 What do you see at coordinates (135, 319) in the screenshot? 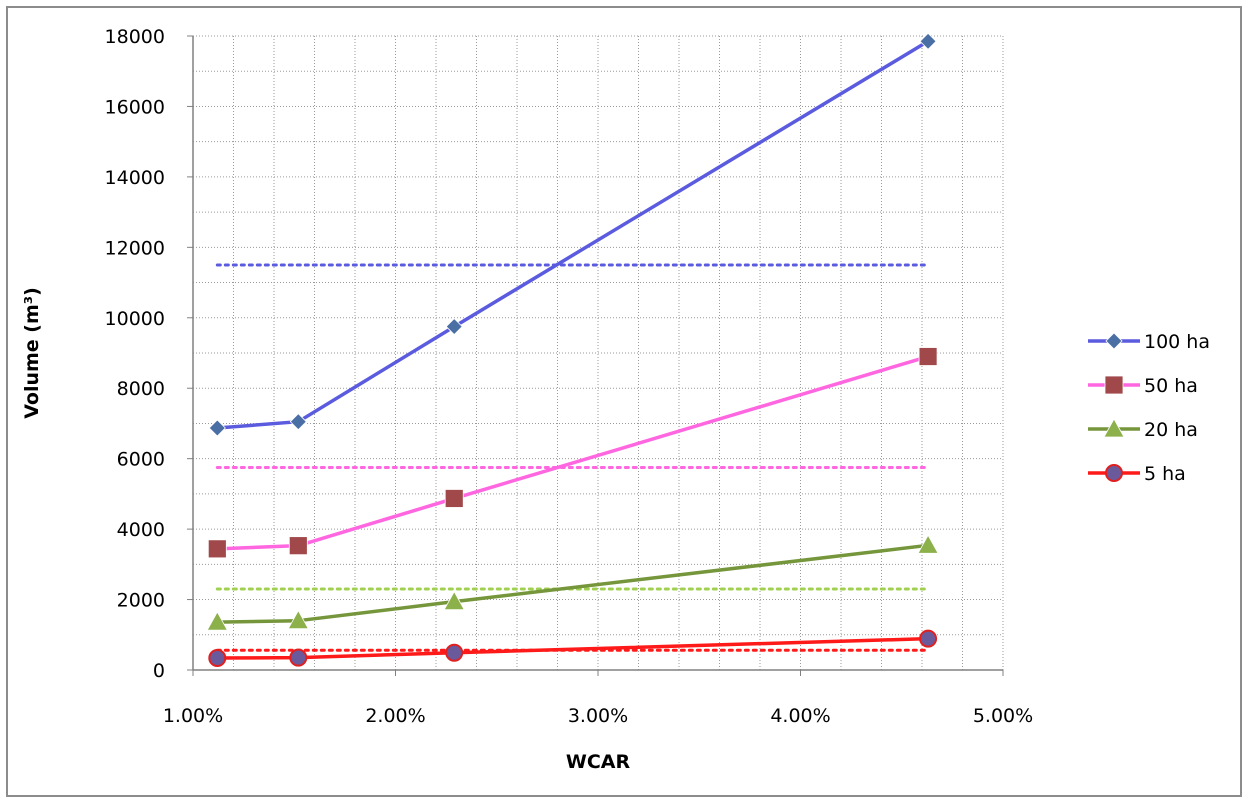
I see `y-tick-label: 10000` at bounding box center [135, 319].